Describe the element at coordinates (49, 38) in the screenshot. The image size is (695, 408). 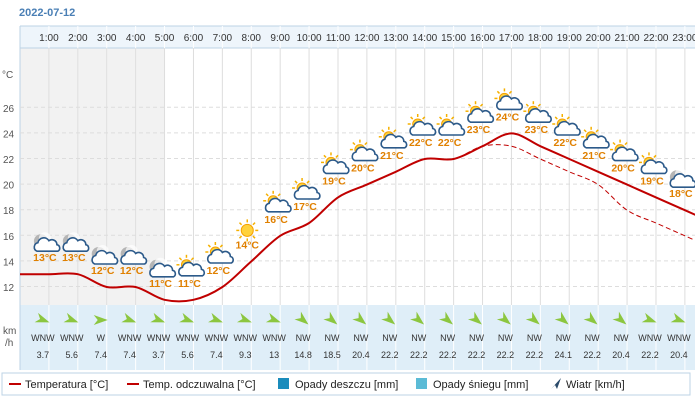
I see `hour-label: 1:00` at that location.